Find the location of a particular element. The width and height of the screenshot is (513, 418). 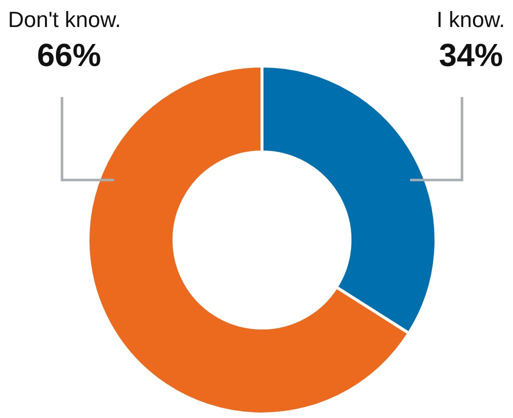

data-label: 34% is located at coordinates (470, 55).